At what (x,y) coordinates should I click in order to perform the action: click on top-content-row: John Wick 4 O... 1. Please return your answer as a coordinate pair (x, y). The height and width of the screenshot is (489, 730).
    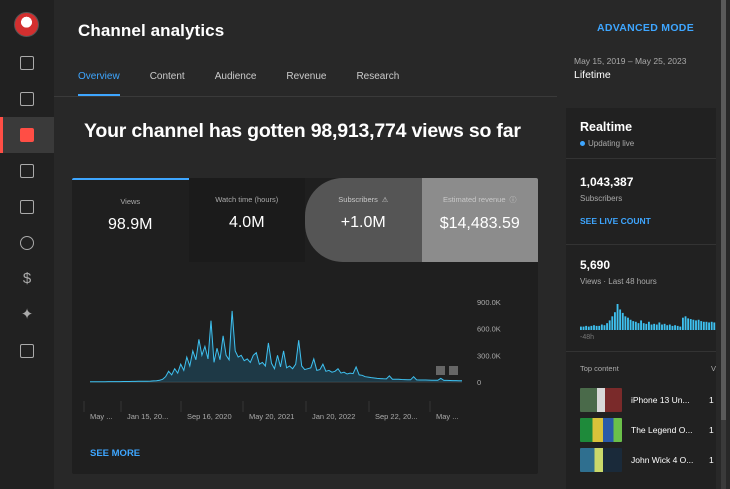
    Looking at the image, I should click on (648, 460).